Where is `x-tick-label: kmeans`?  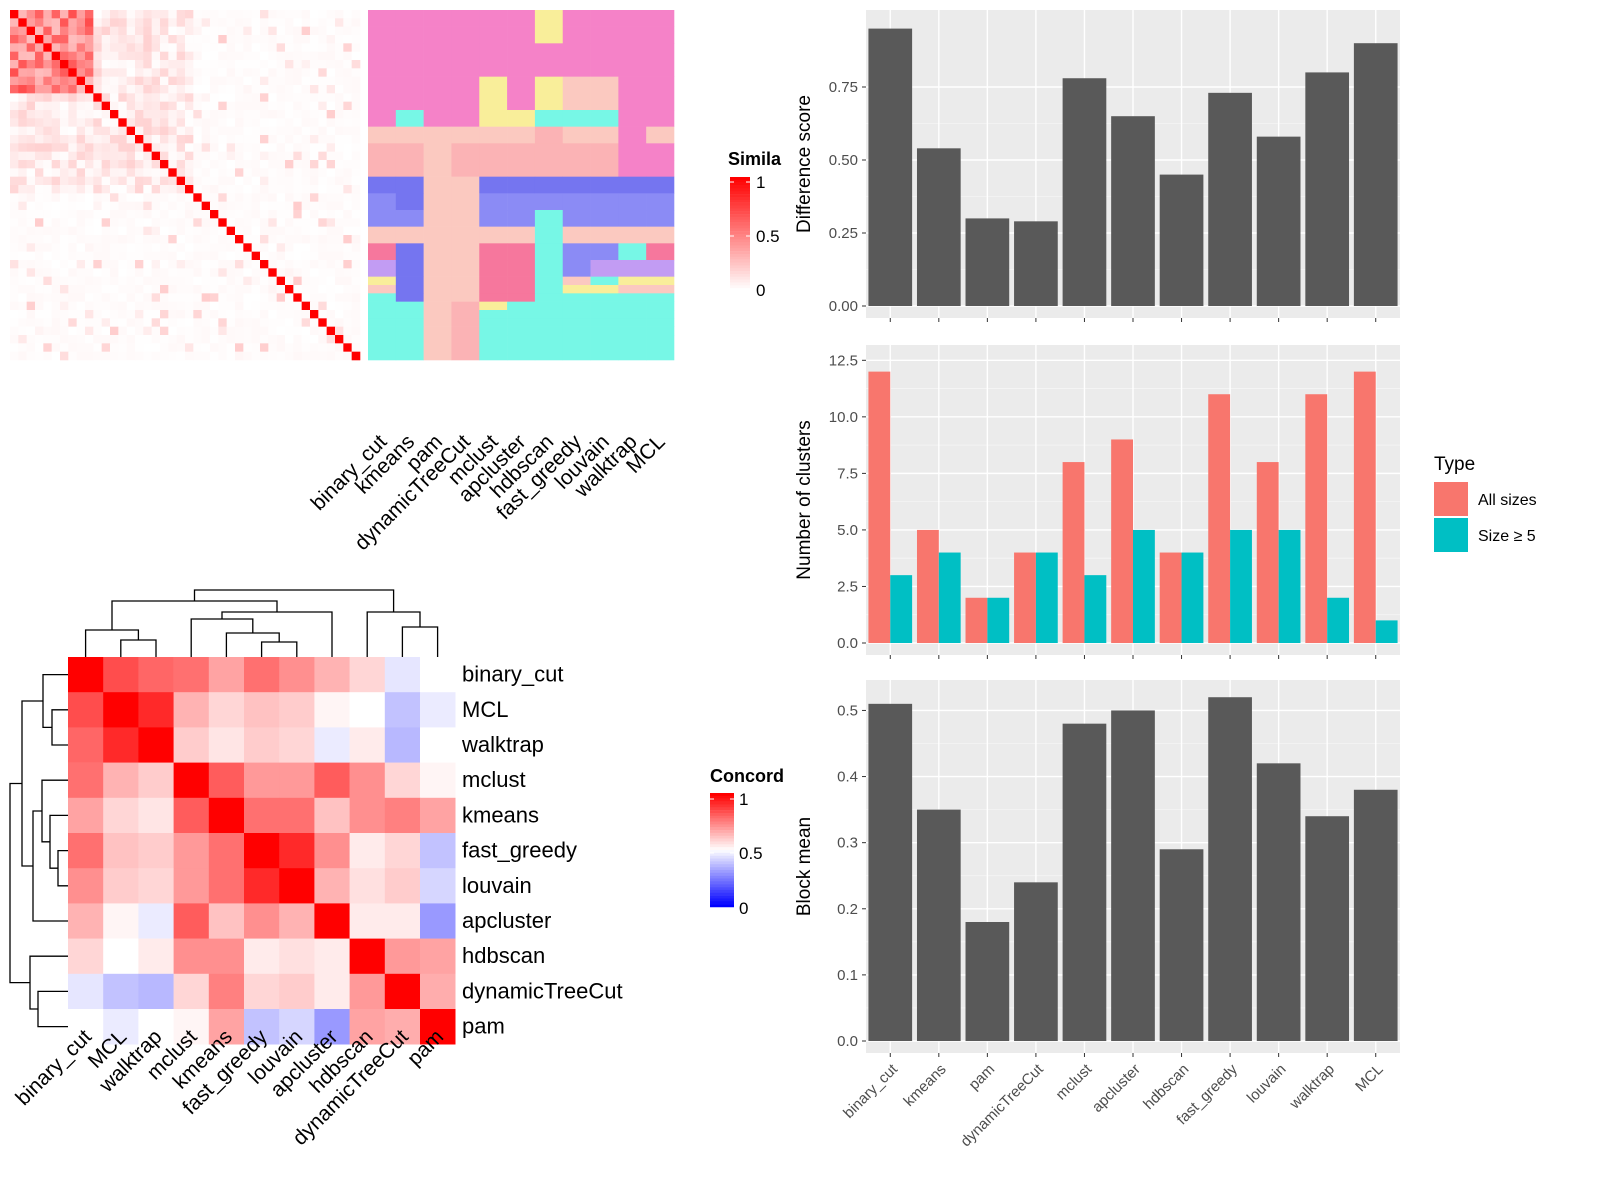
x-tick-label: kmeans is located at coordinates (924, 1085).